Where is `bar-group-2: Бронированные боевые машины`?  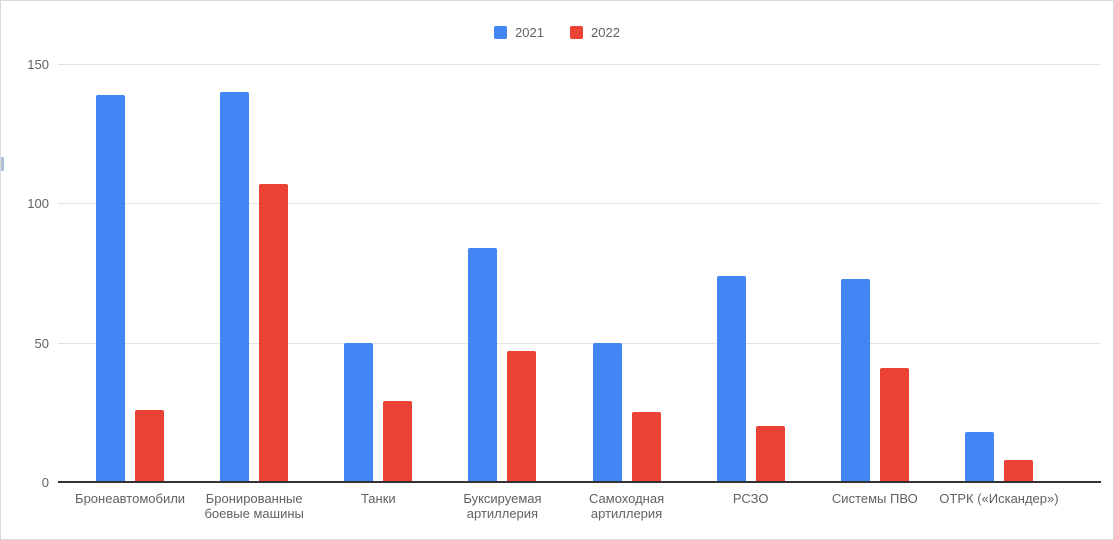
bar-group-2: Бронированные боевые машины is located at coordinates (254, 292).